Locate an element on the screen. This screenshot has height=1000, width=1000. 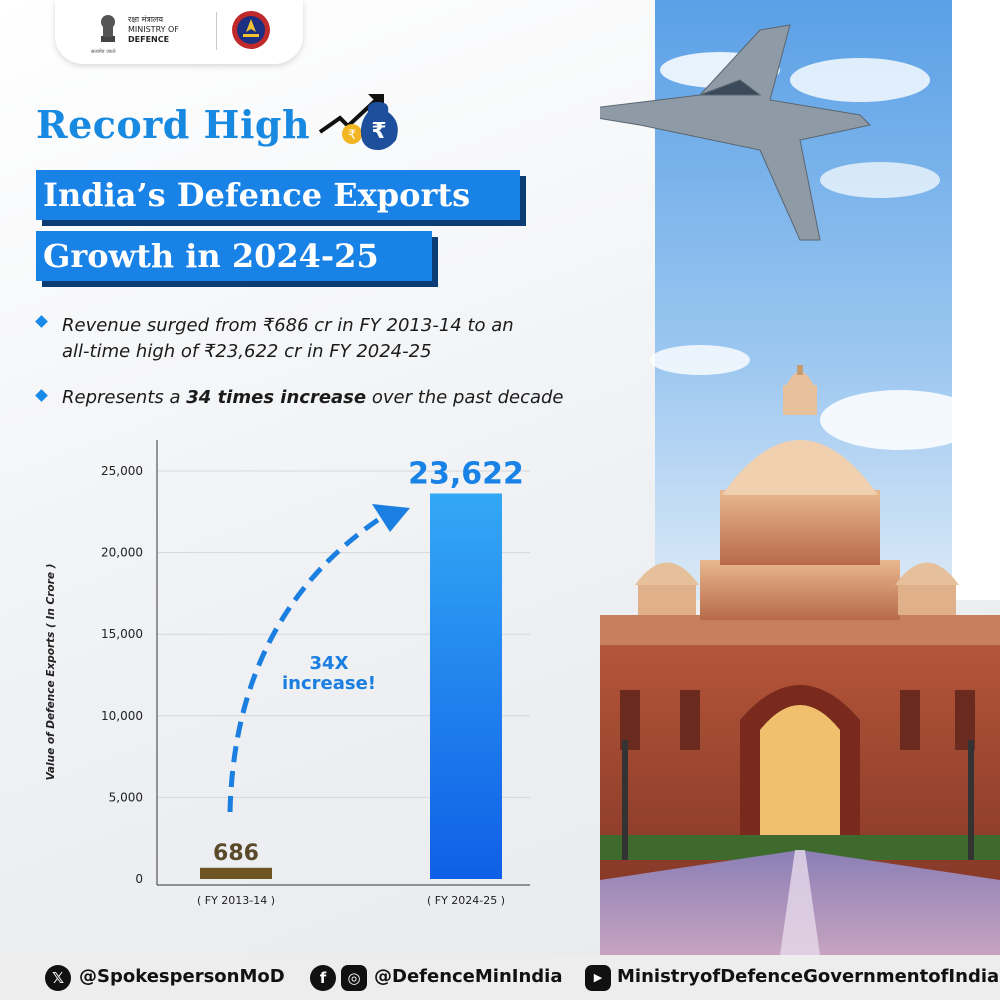
money-growth-icon: ₹ ₹ is located at coordinates (358, 122).